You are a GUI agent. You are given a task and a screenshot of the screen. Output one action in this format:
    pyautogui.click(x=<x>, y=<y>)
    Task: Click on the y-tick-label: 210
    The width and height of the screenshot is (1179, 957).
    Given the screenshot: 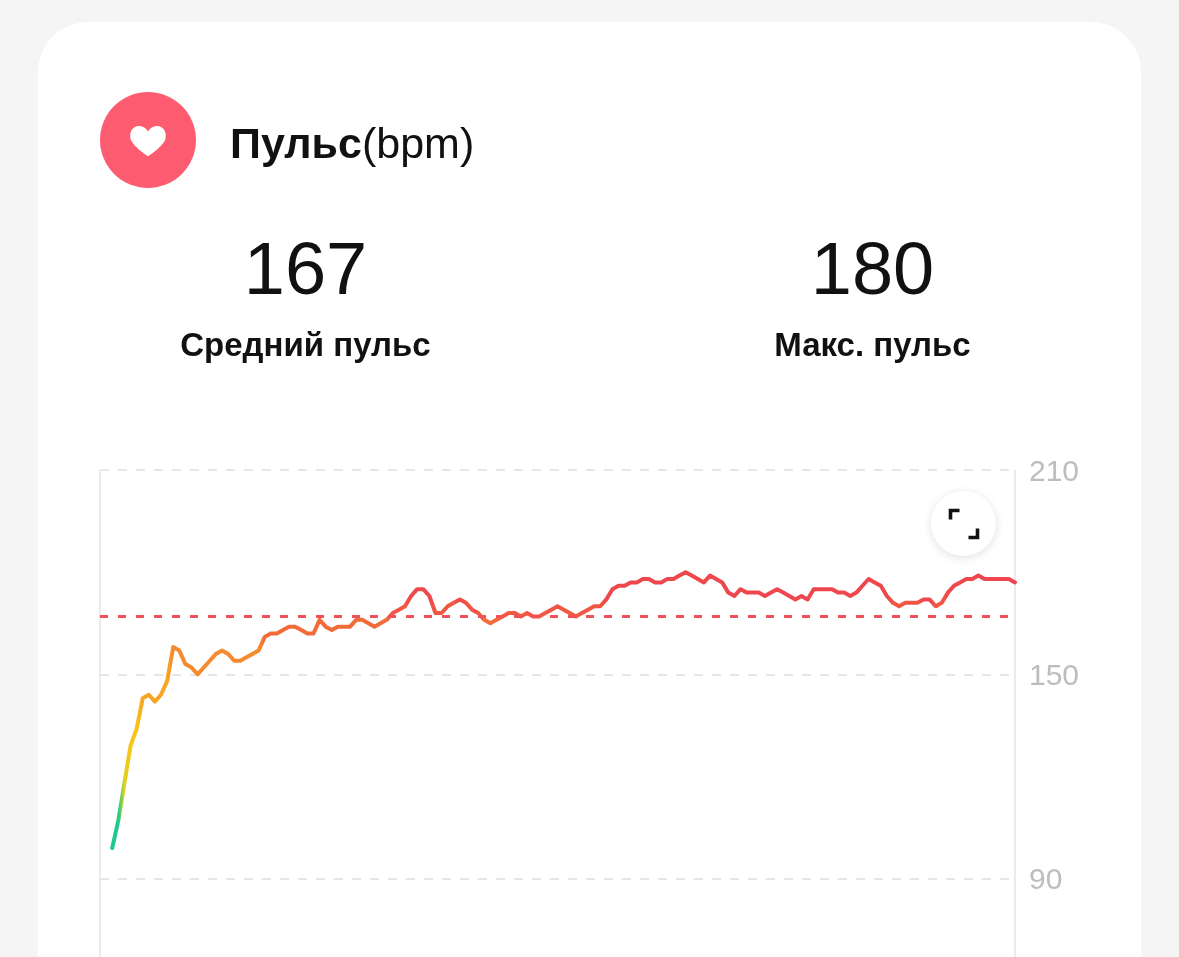 What is the action you would take?
    pyautogui.click(x=1054, y=470)
    